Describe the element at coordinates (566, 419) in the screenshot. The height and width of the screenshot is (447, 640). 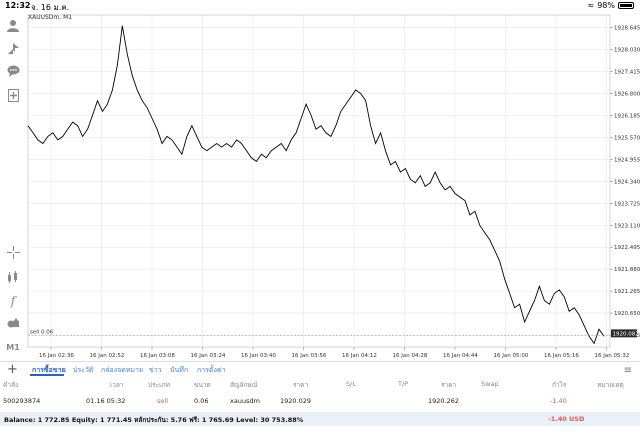
I see `total-profit: -1.40 USD` at that location.